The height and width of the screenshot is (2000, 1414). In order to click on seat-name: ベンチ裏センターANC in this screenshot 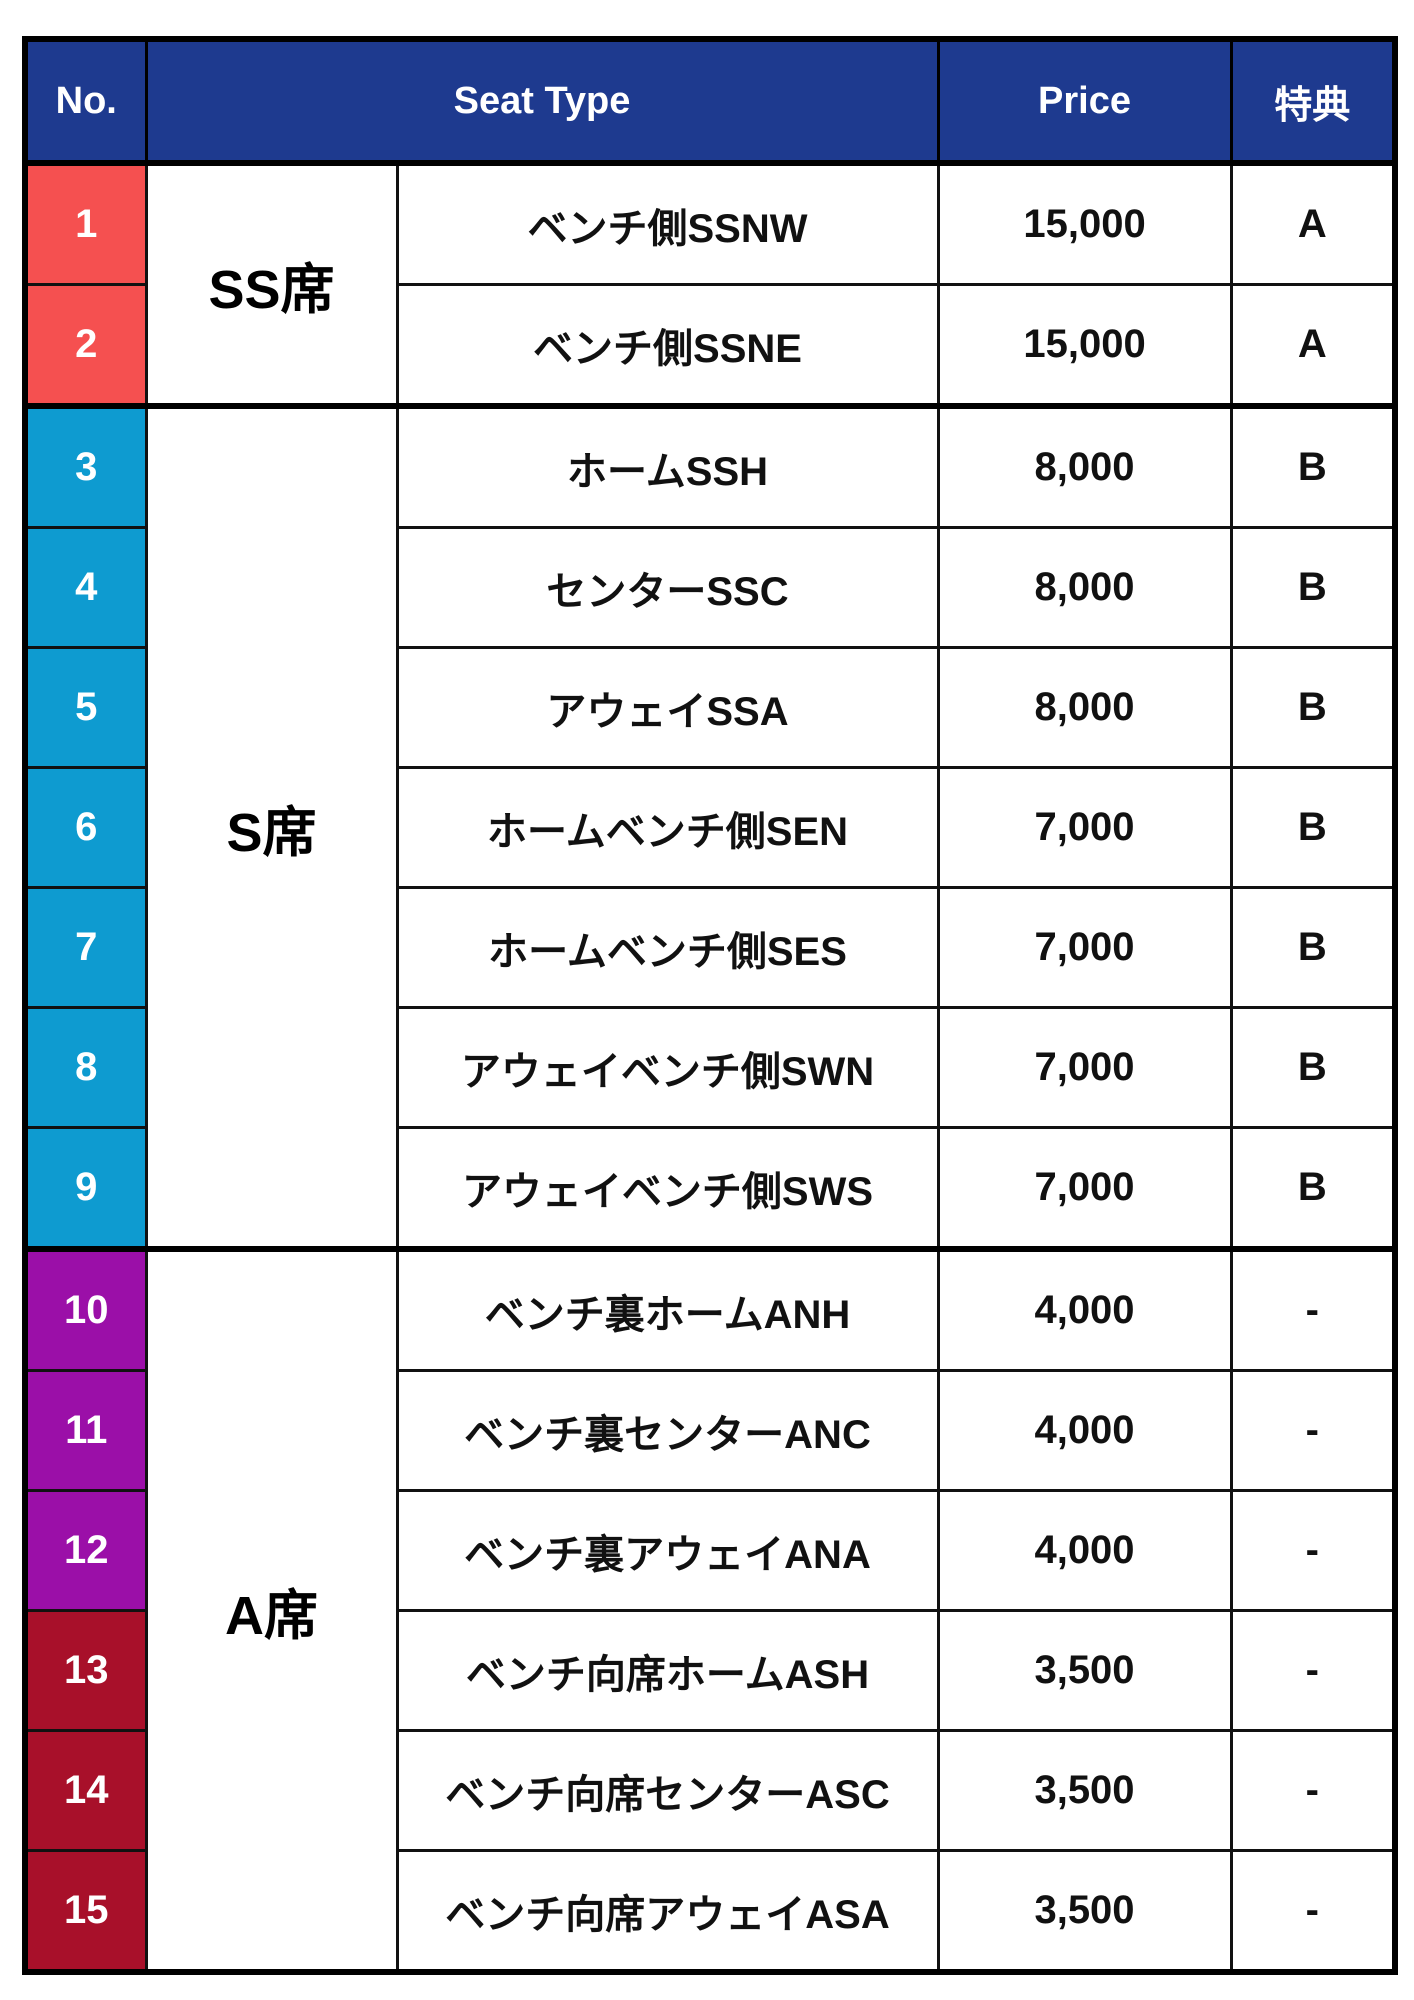, I will do `click(667, 1430)`.